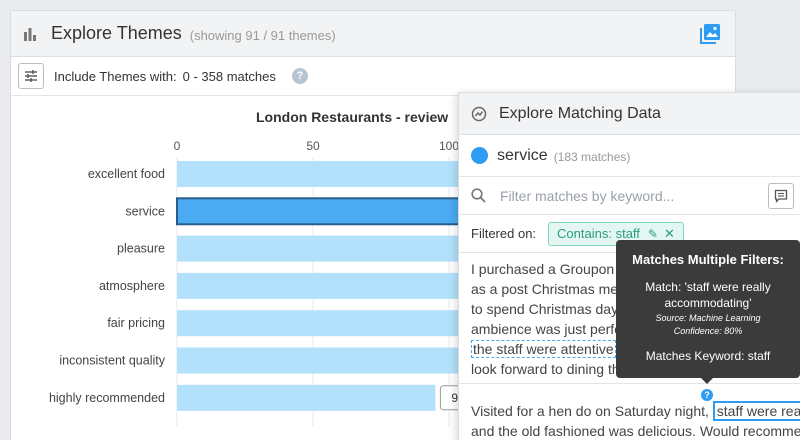 The width and height of the screenshot is (800, 440). Describe the element at coordinates (548, 289) in the screenshot. I see `review-line: as a post Christmas mea` at that location.